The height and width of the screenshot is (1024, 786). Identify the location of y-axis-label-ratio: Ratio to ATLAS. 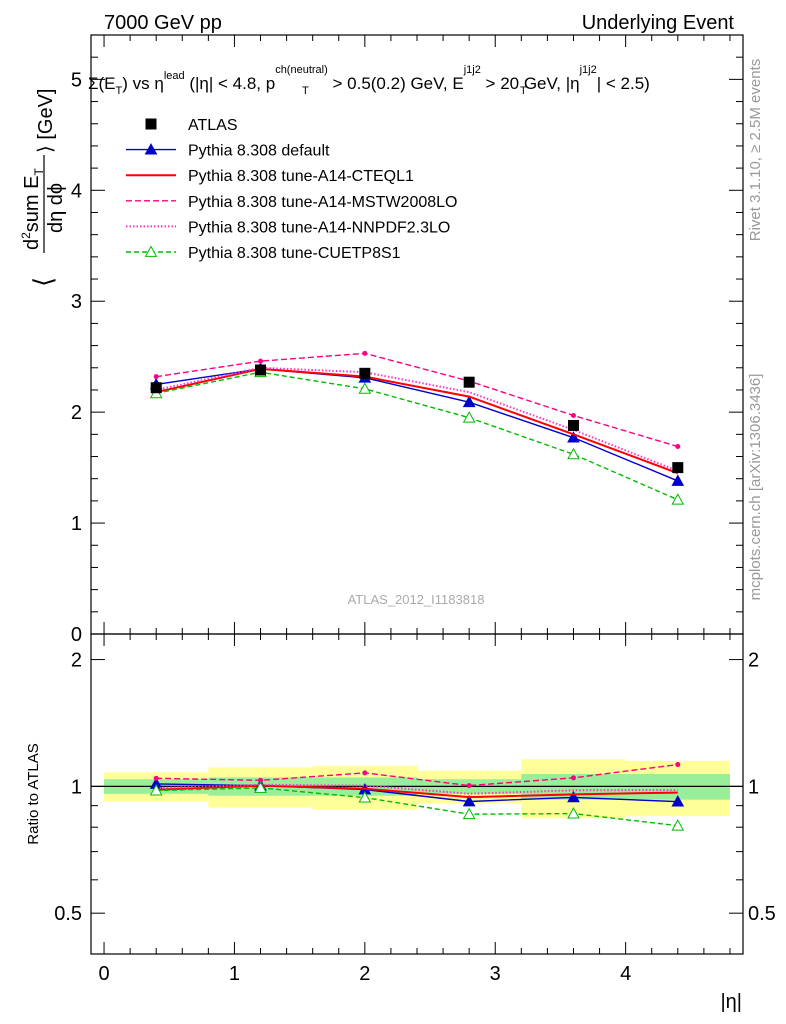
(33, 793).